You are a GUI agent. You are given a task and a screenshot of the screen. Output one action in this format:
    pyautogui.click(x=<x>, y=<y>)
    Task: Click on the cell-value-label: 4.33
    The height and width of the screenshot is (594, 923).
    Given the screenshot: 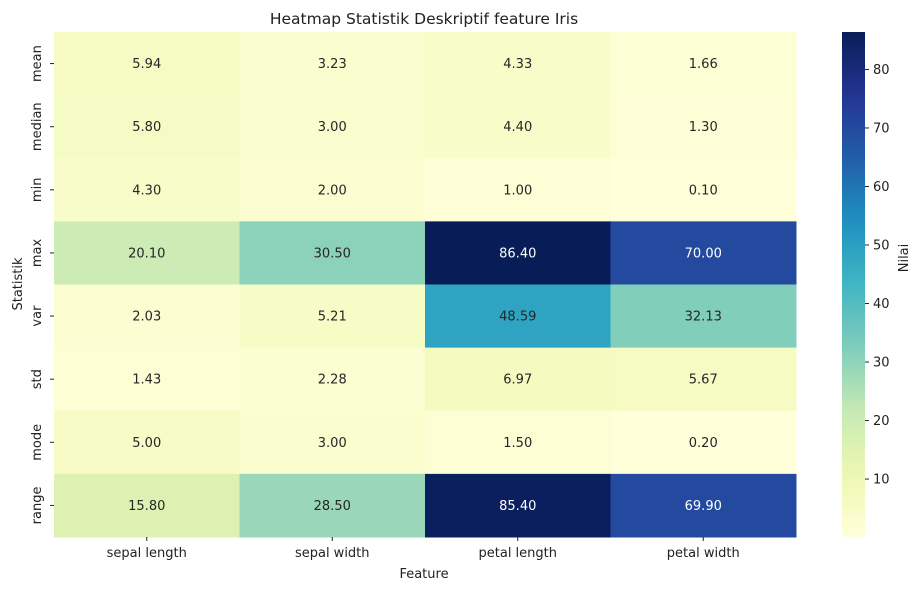 What is the action you would take?
    pyautogui.click(x=517, y=64)
    